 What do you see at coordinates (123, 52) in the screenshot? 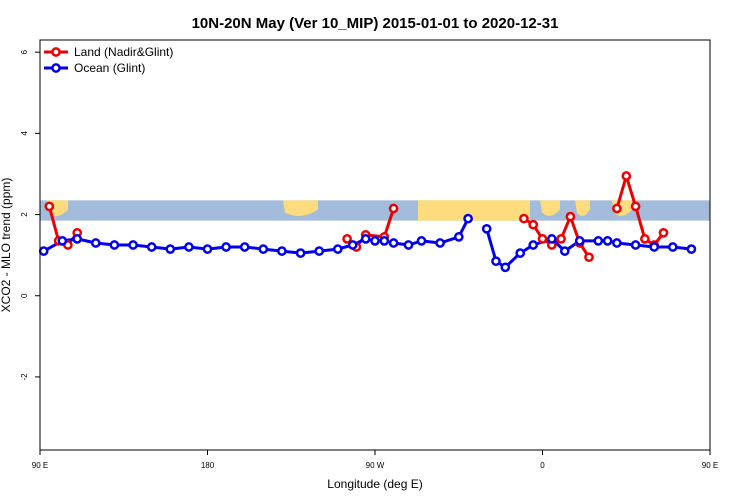
I see `legend-land-label: Land (Nadir&Glint)` at bounding box center [123, 52].